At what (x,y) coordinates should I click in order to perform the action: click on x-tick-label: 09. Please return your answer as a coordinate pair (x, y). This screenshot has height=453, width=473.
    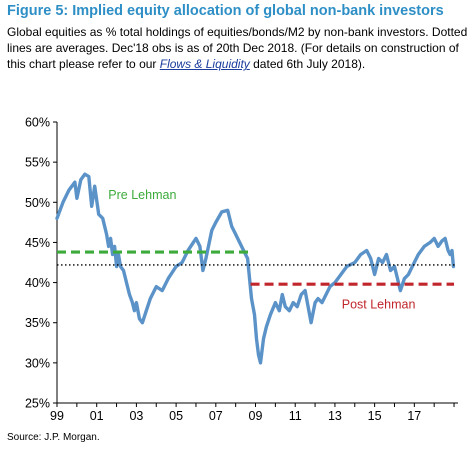
    Looking at the image, I should click on (256, 416).